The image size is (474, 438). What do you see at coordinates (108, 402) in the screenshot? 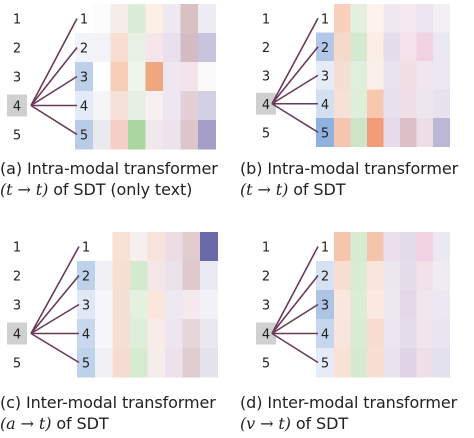
I see `panel-c-caption-line1: (c) Inter-modal transformer` at bounding box center [108, 402].